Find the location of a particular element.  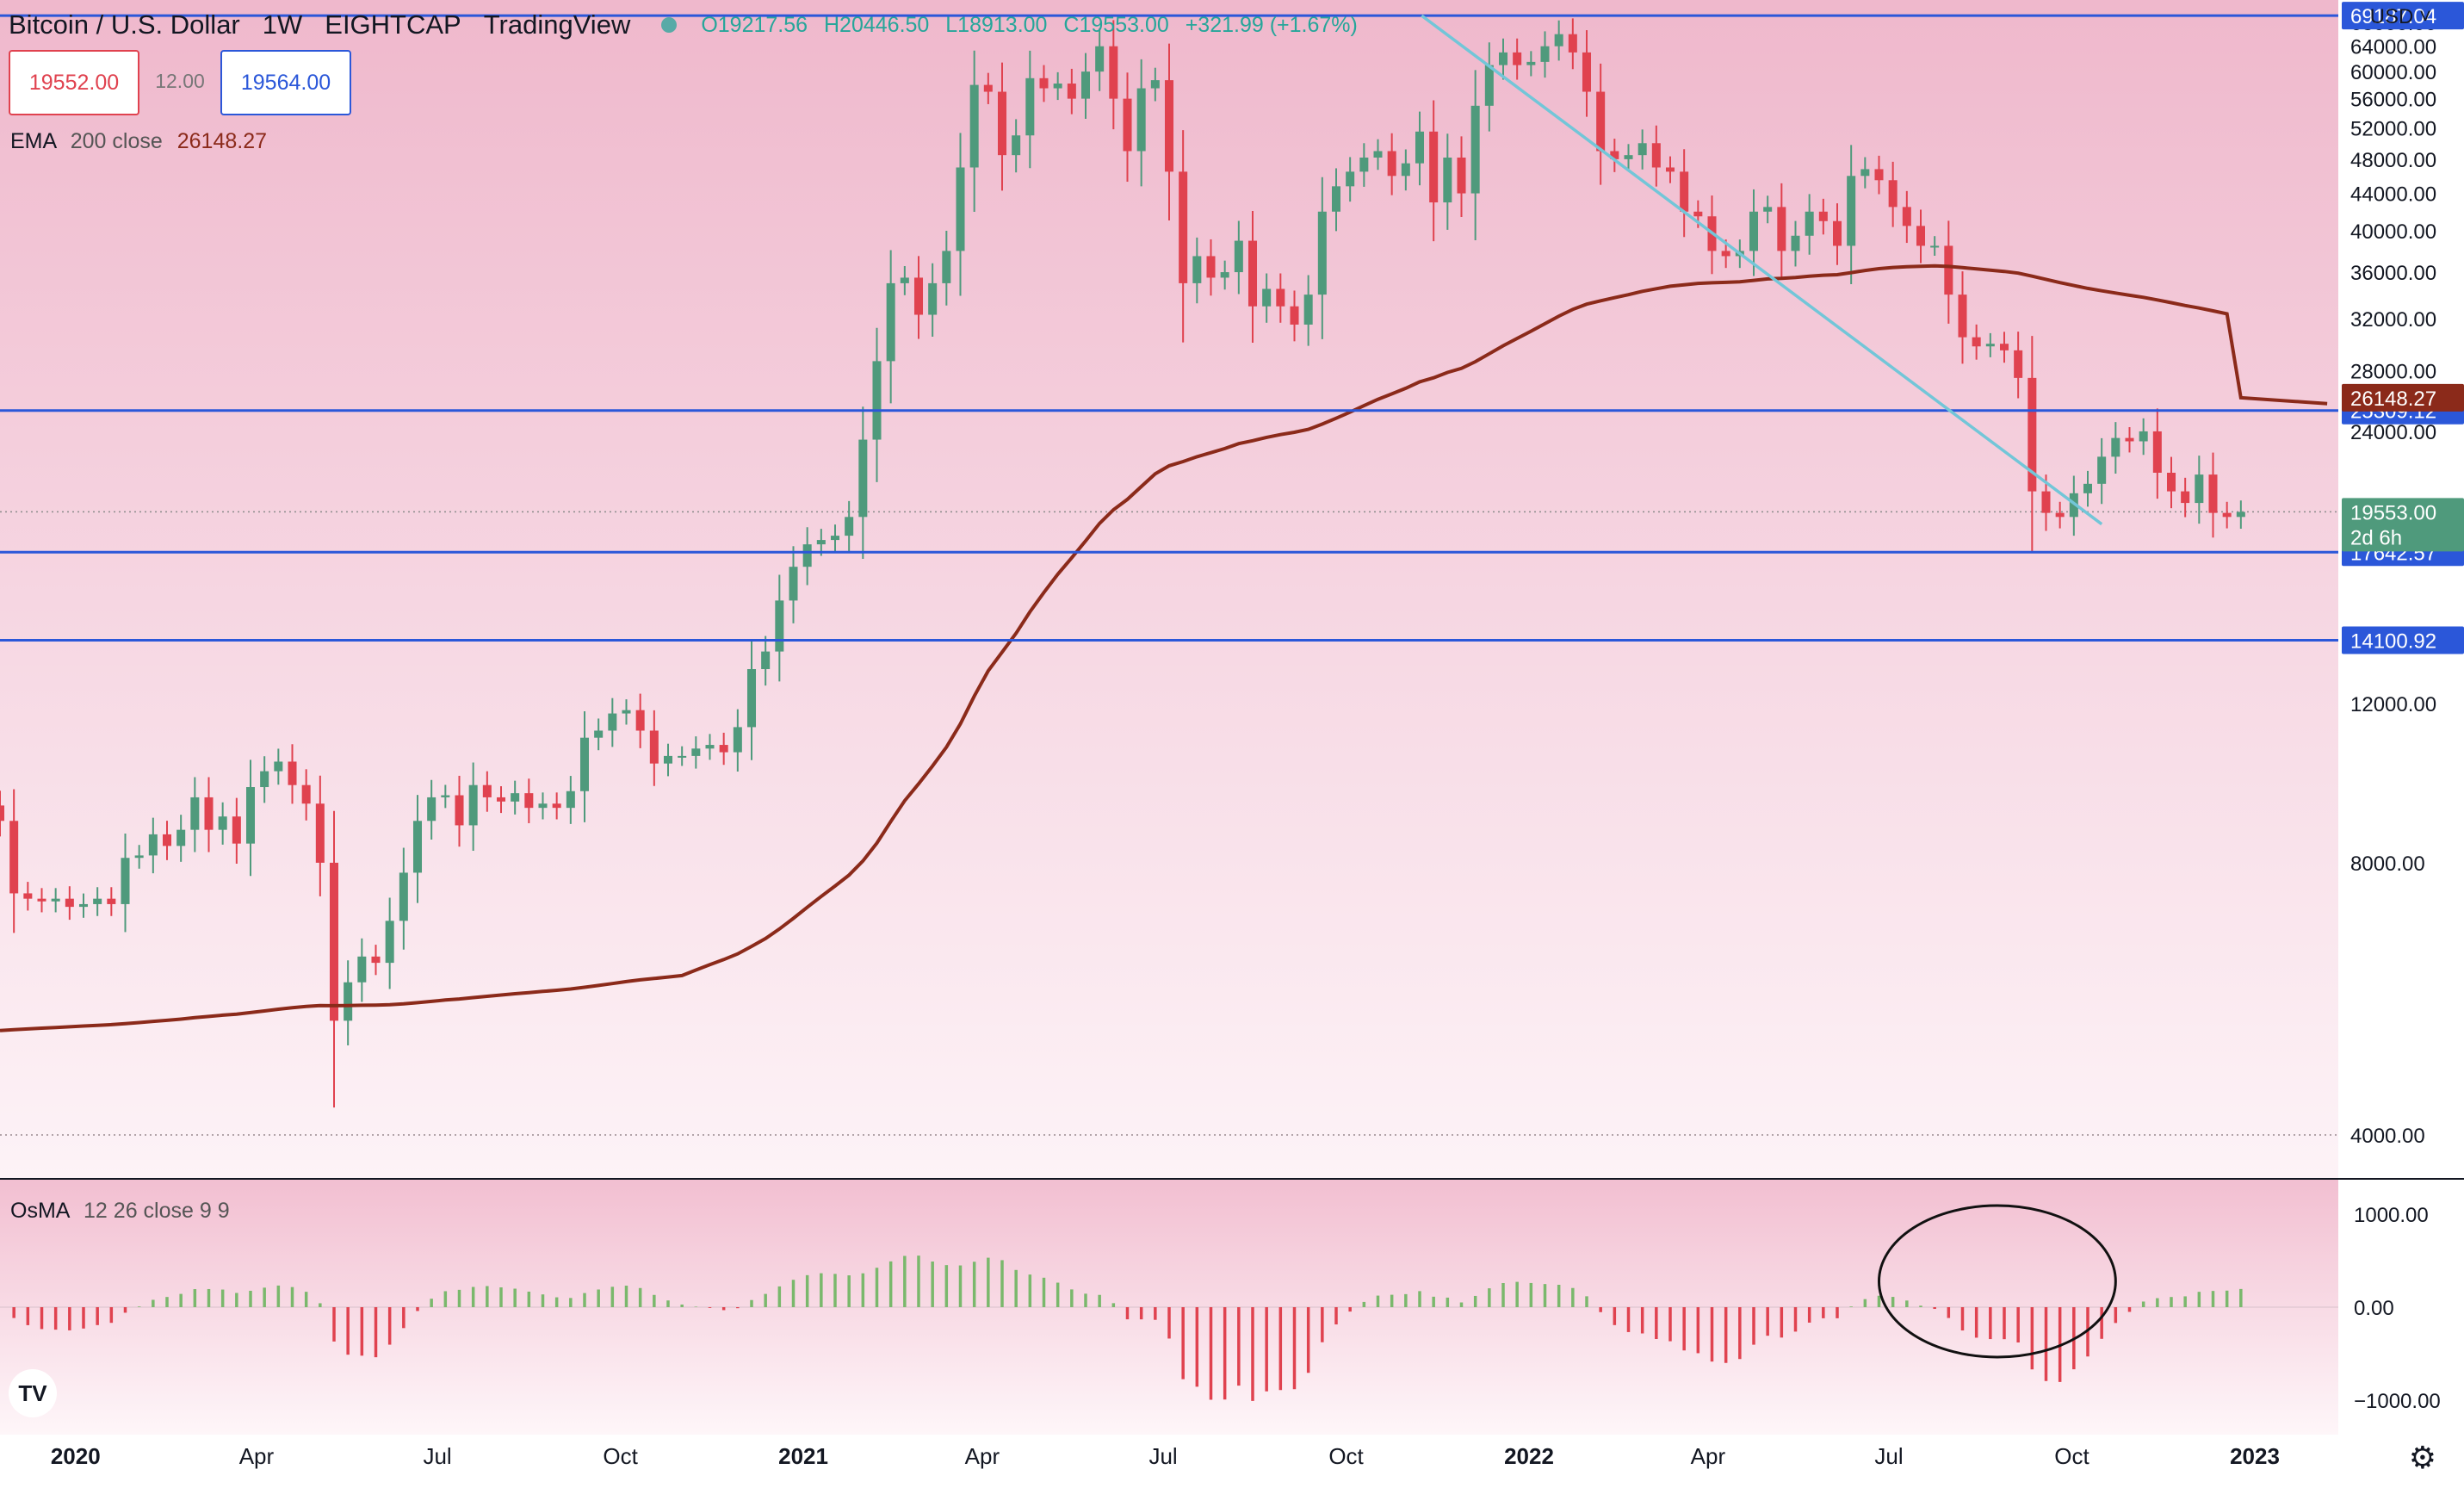

ema-legend-params: 200 close is located at coordinates (116, 141).